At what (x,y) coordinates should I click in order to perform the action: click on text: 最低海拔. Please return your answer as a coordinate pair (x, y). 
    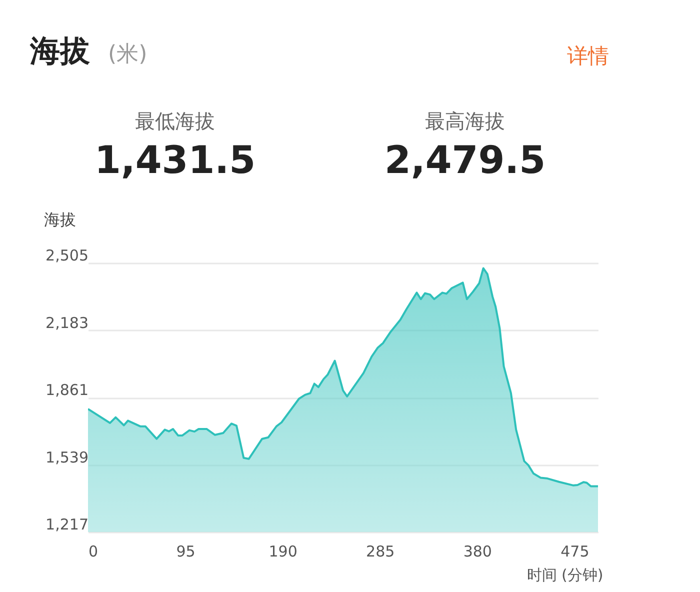
    Looking at the image, I should click on (175, 121).